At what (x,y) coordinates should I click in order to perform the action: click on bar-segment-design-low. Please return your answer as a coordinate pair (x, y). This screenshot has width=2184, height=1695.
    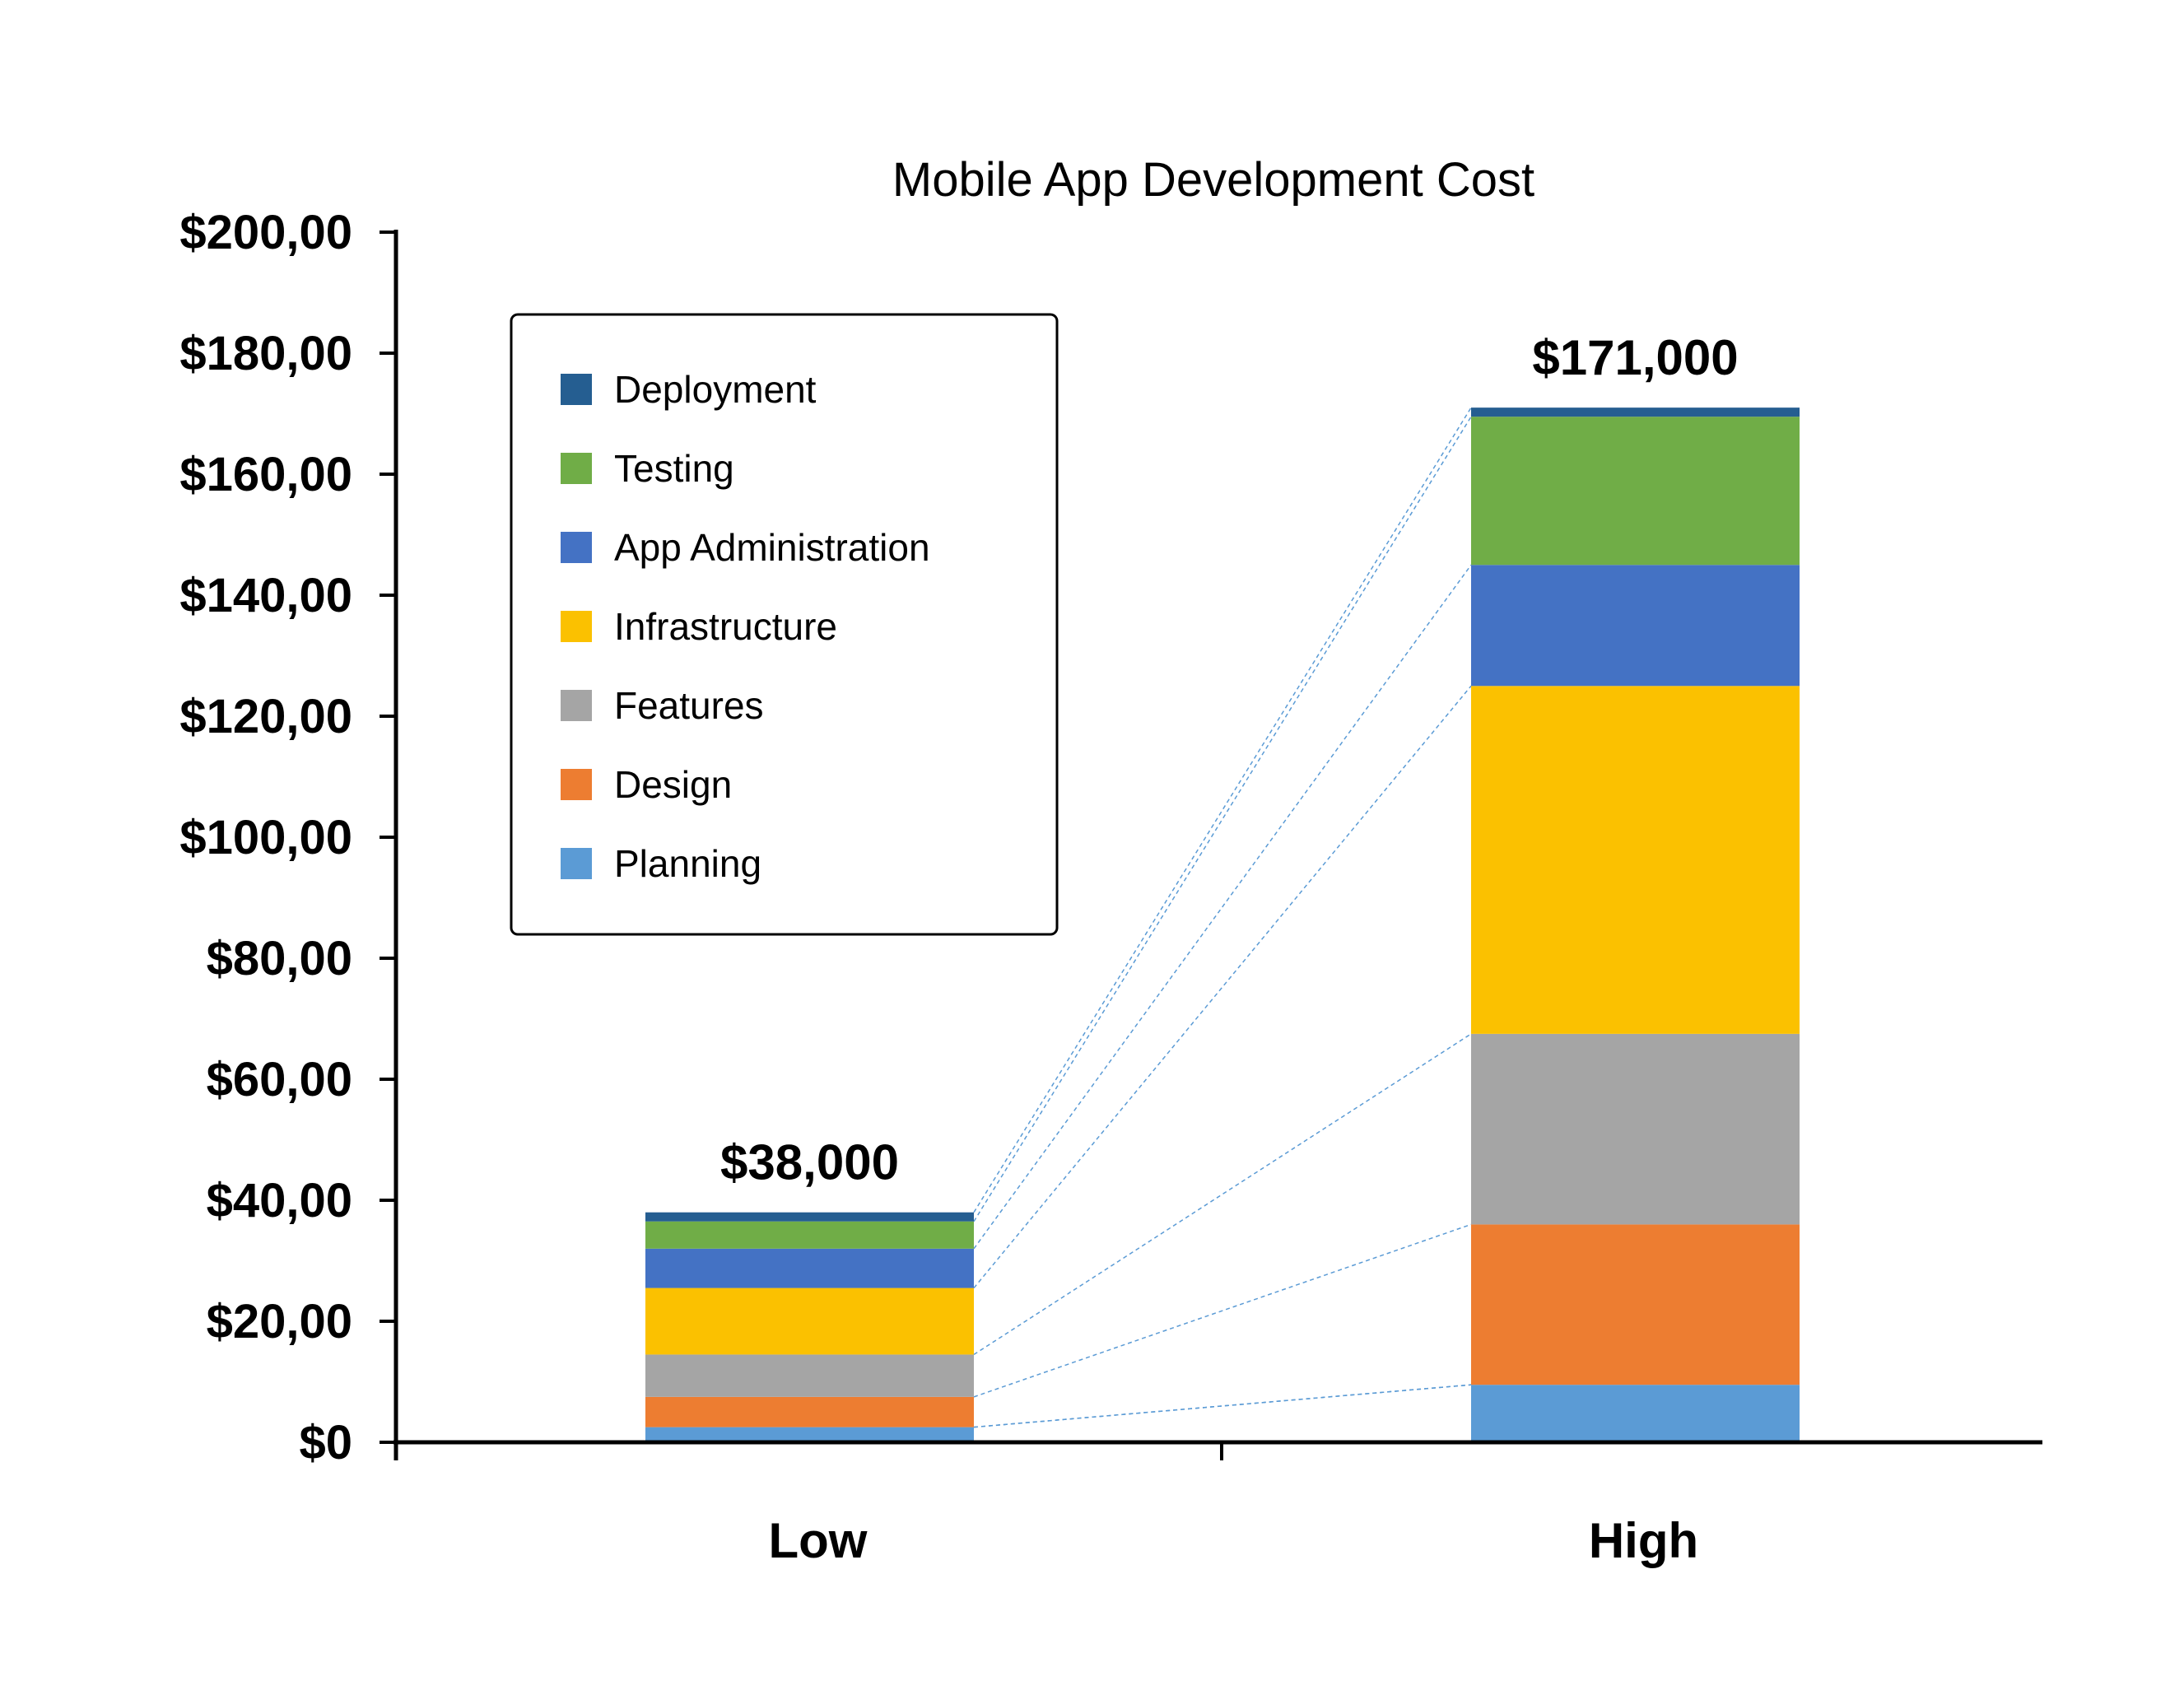
    Looking at the image, I should click on (809, 1411).